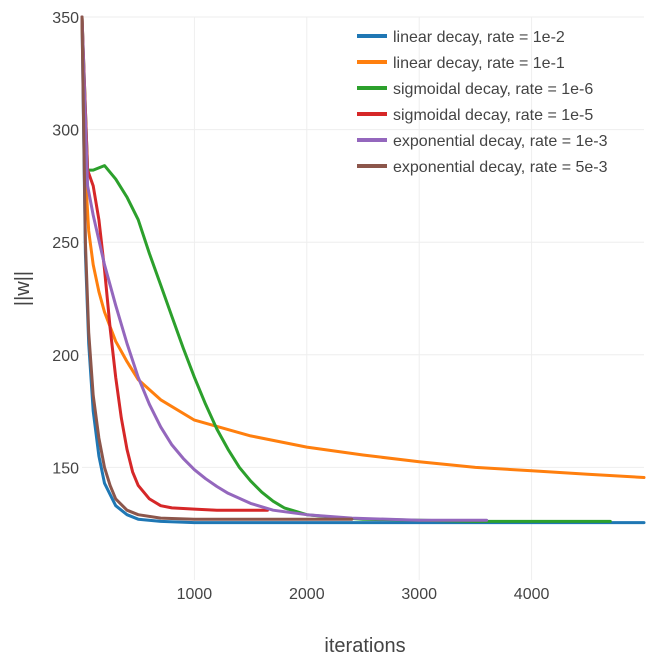  I want to click on legend-item: exponential decay, rate = 1e-3, so click(482, 141).